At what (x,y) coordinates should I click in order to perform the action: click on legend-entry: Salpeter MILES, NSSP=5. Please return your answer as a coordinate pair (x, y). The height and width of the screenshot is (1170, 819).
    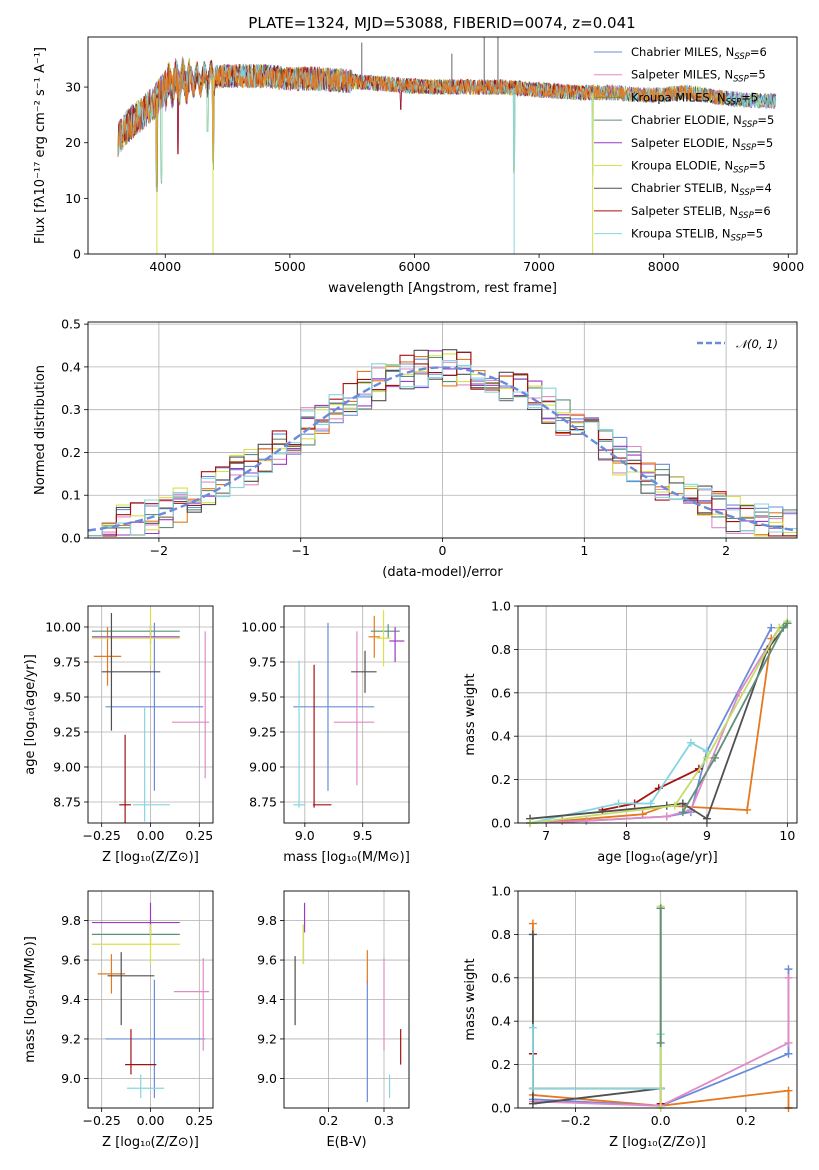
    Looking at the image, I should click on (698, 76).